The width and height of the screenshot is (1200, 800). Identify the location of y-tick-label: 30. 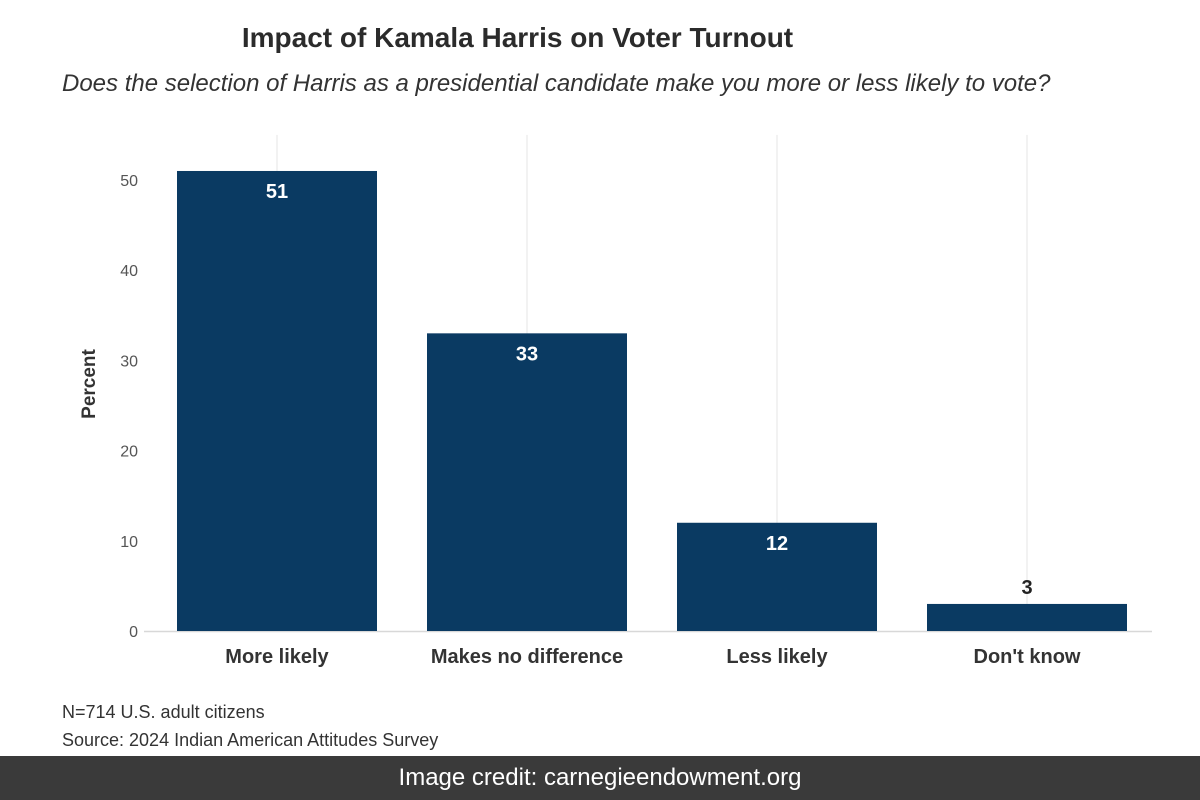
(129, 361).